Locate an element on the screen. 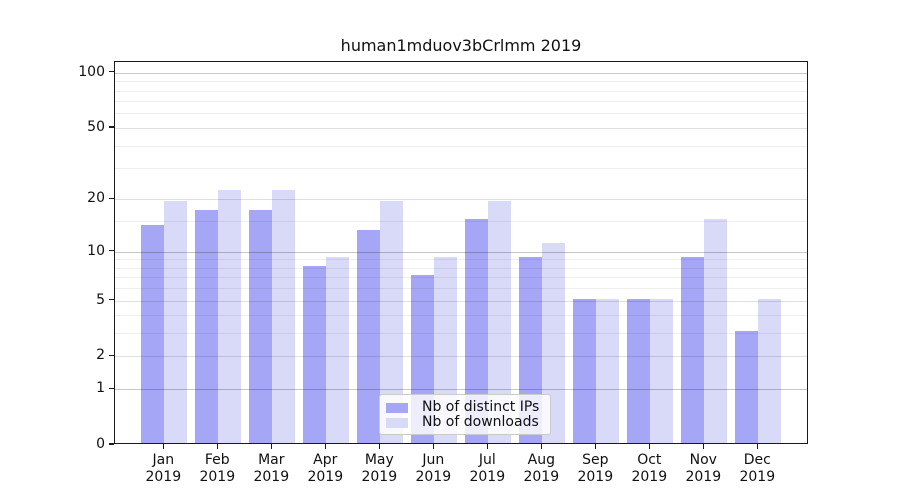  bar-aug-downloads is located at coordinates (554, 342).